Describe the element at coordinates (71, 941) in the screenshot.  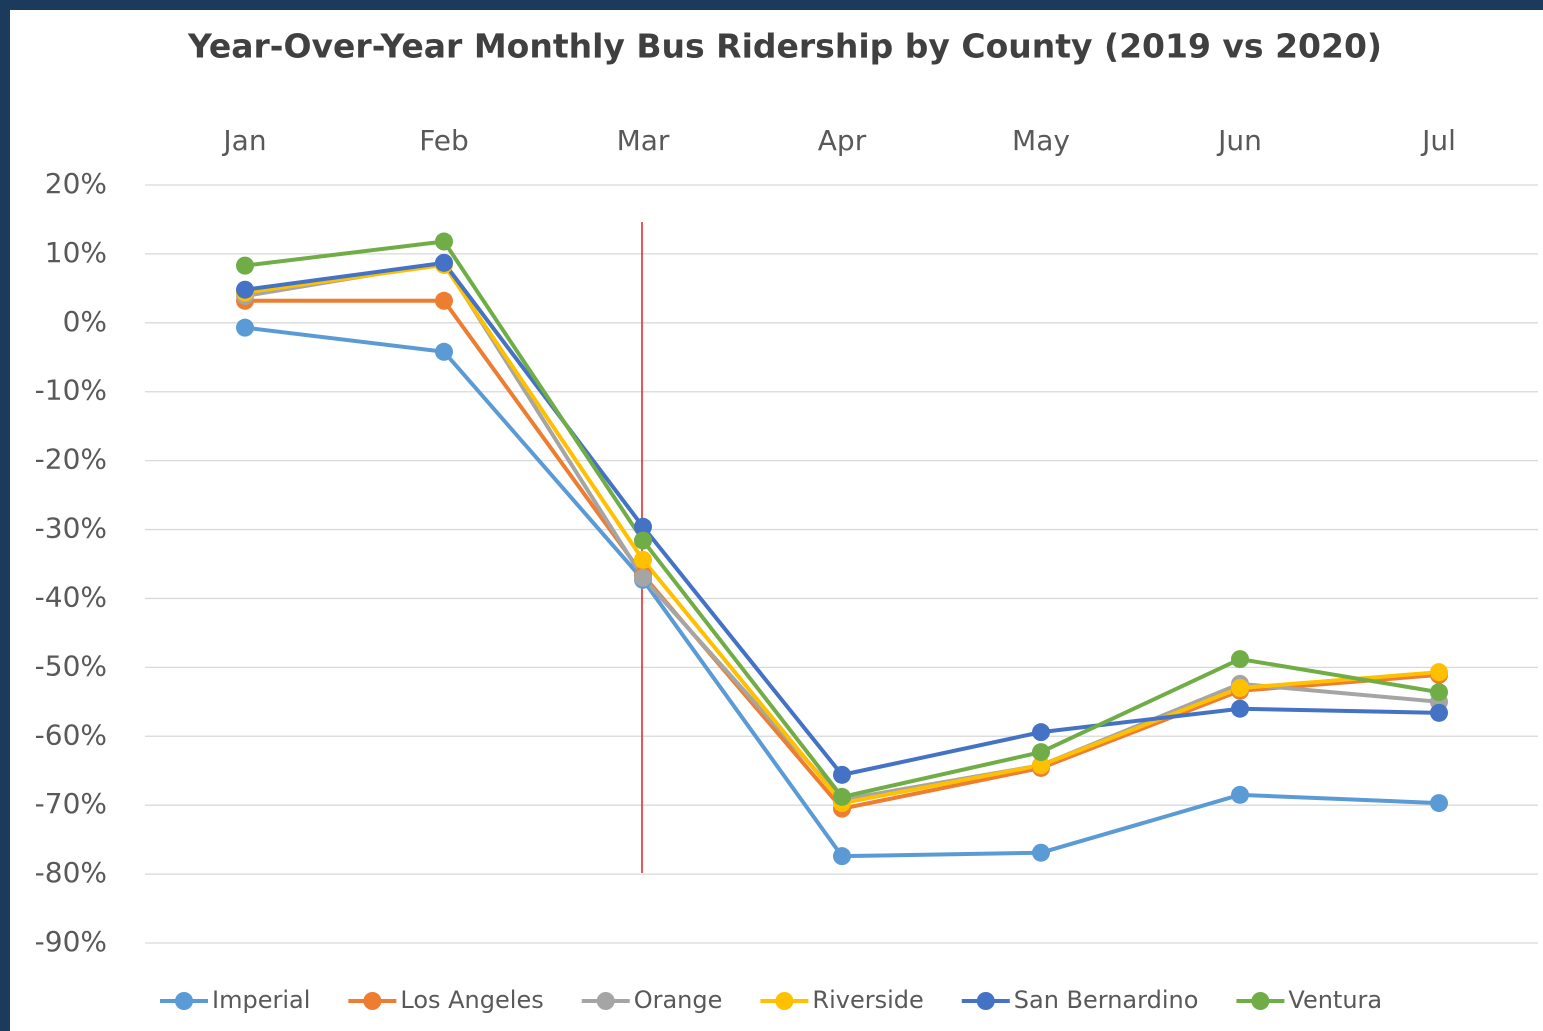
I see `y-tick-label: -90%` at that location.